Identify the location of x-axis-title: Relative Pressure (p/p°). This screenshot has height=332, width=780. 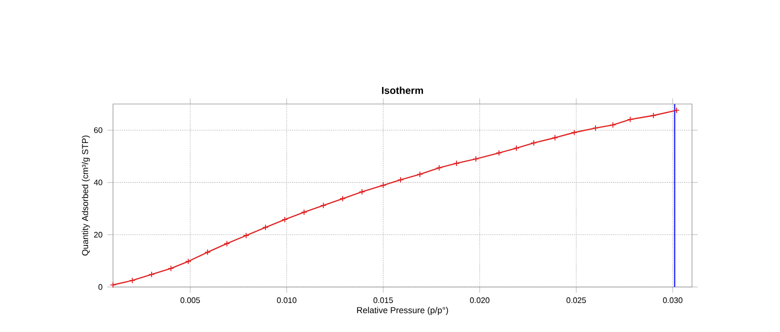
(402, 310).